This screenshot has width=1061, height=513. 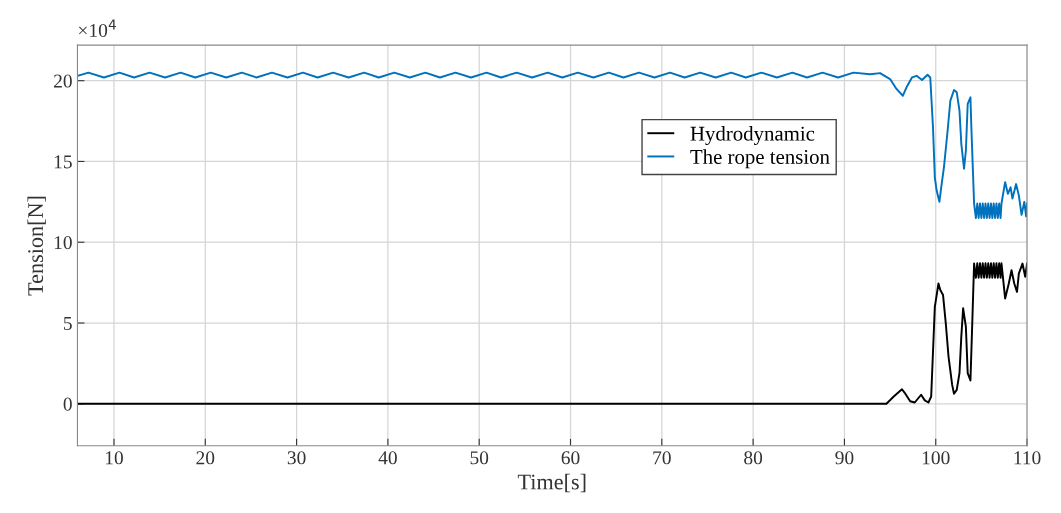 What do you see at coordinates (296, 458) in the screenshot?
I see `x-tick-label: 30` at bounding box center [296, 458].